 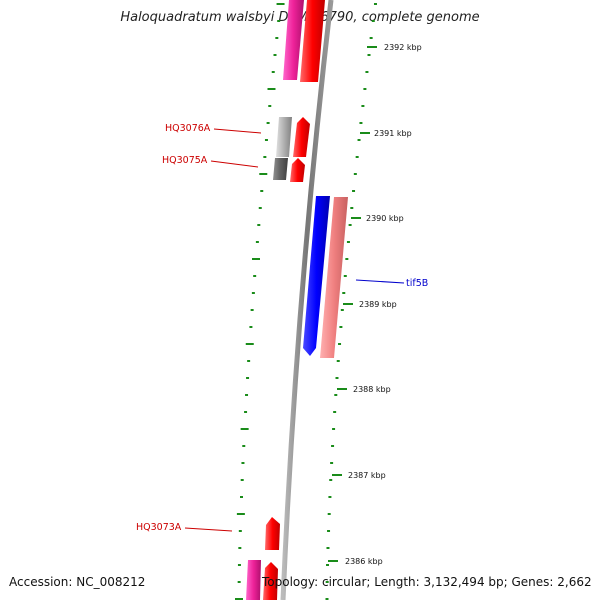 I want to click on tick-label-2386: 2386 kbp, so click(x=364, y=561).